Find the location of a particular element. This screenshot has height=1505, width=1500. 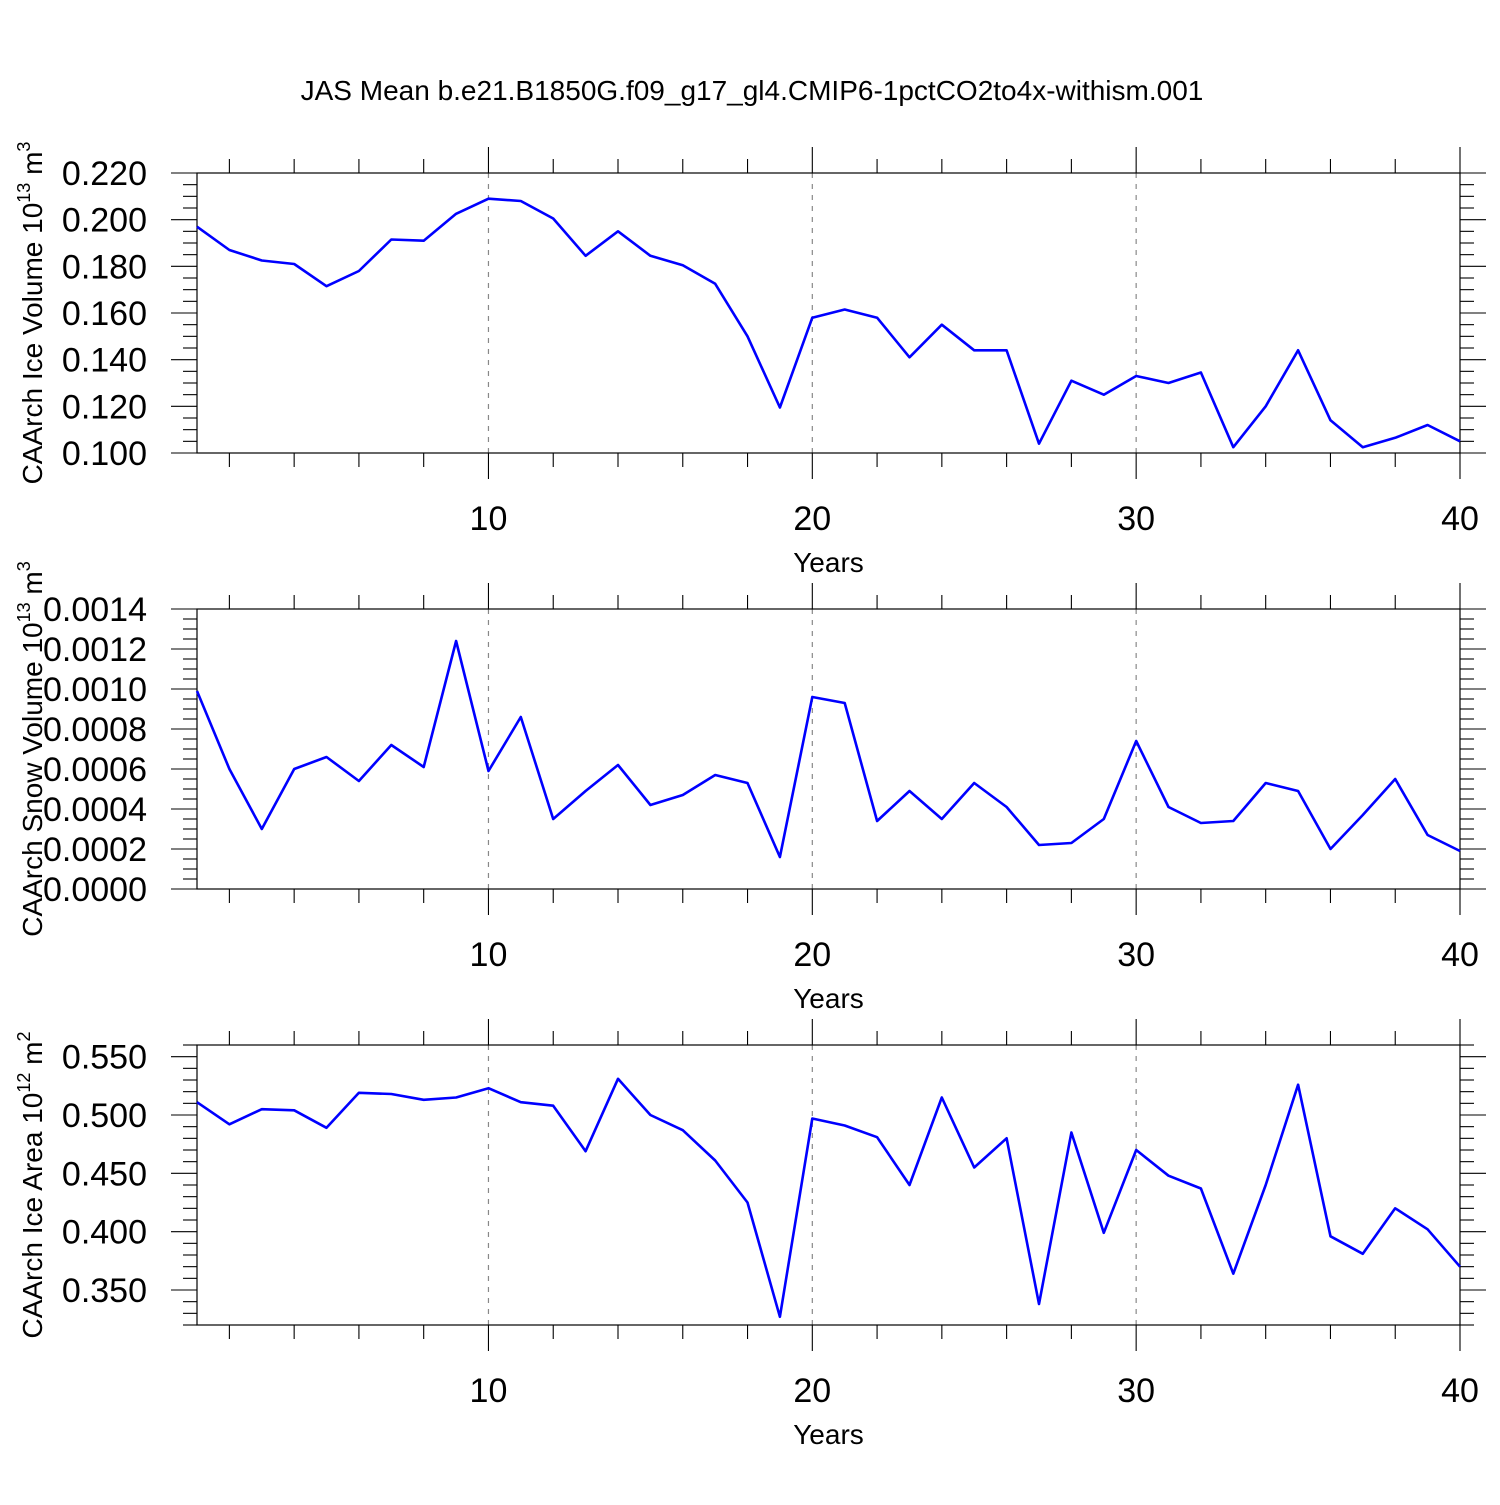

y-tick-label: 0.400 is located at coordinates (104, 1233).